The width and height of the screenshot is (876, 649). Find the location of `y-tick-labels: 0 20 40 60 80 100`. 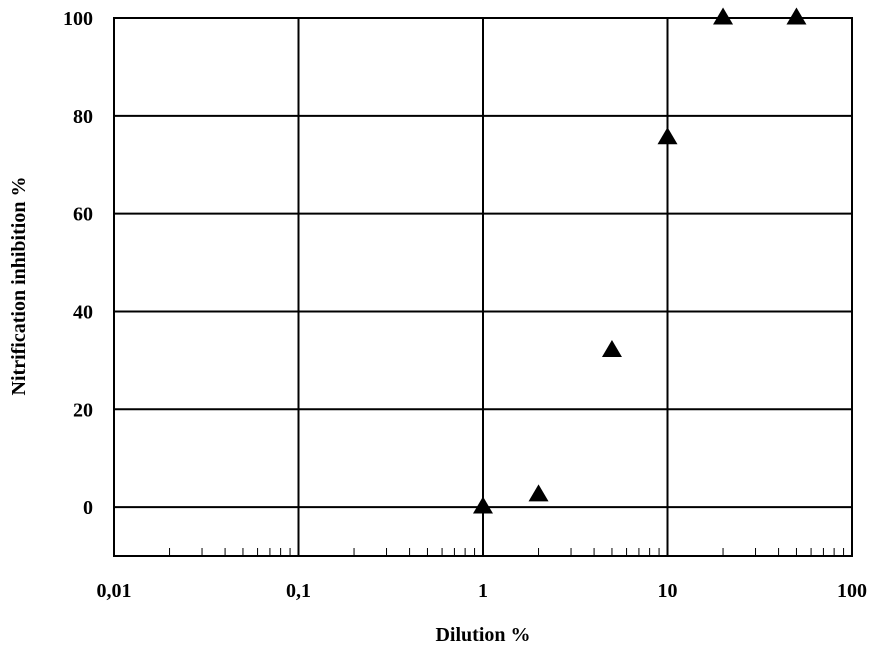

y-tick-labels: 0 20 40 60 80 100 is located at coordinates (78, 263).